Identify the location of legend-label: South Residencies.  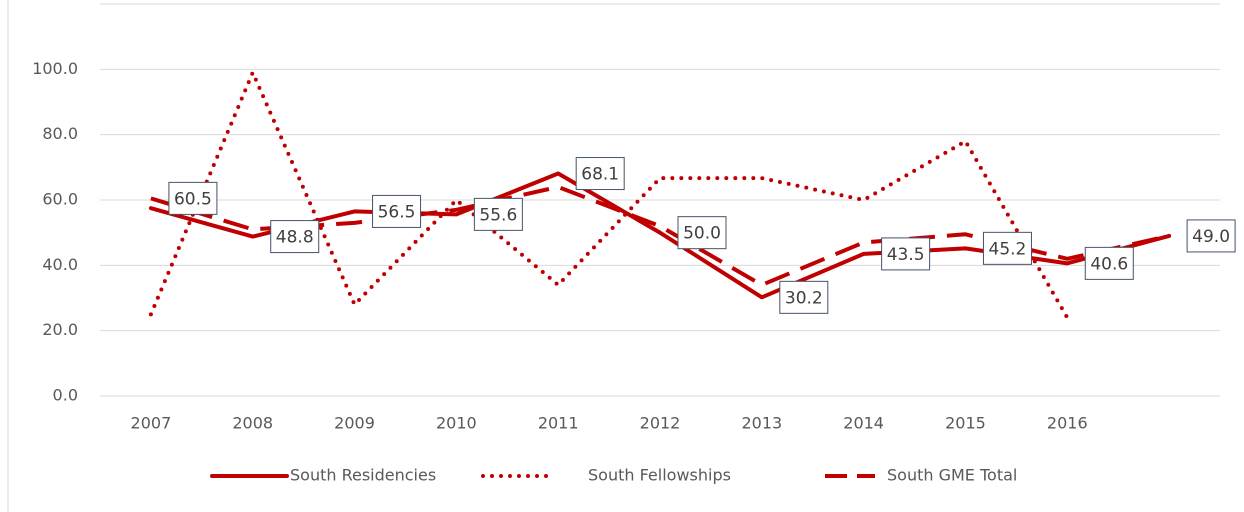
(363, 475).